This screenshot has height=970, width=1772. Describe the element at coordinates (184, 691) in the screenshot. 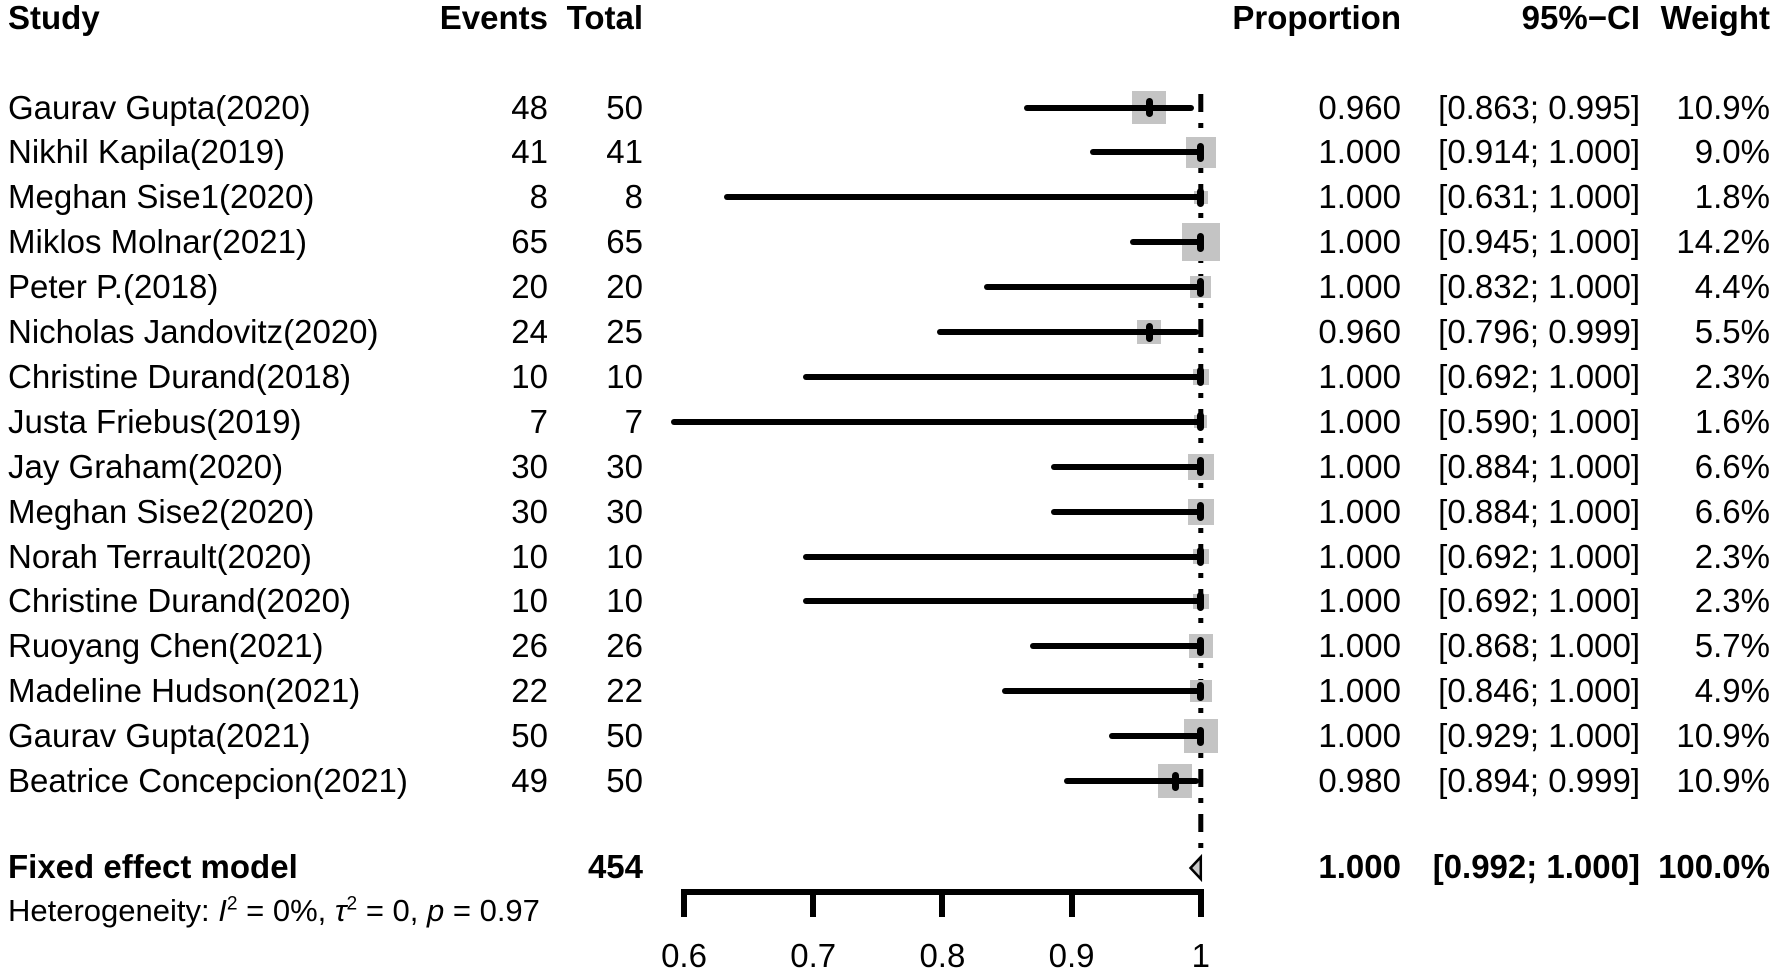

I see `study-label: Madeline Hudson(2021)` at that location.